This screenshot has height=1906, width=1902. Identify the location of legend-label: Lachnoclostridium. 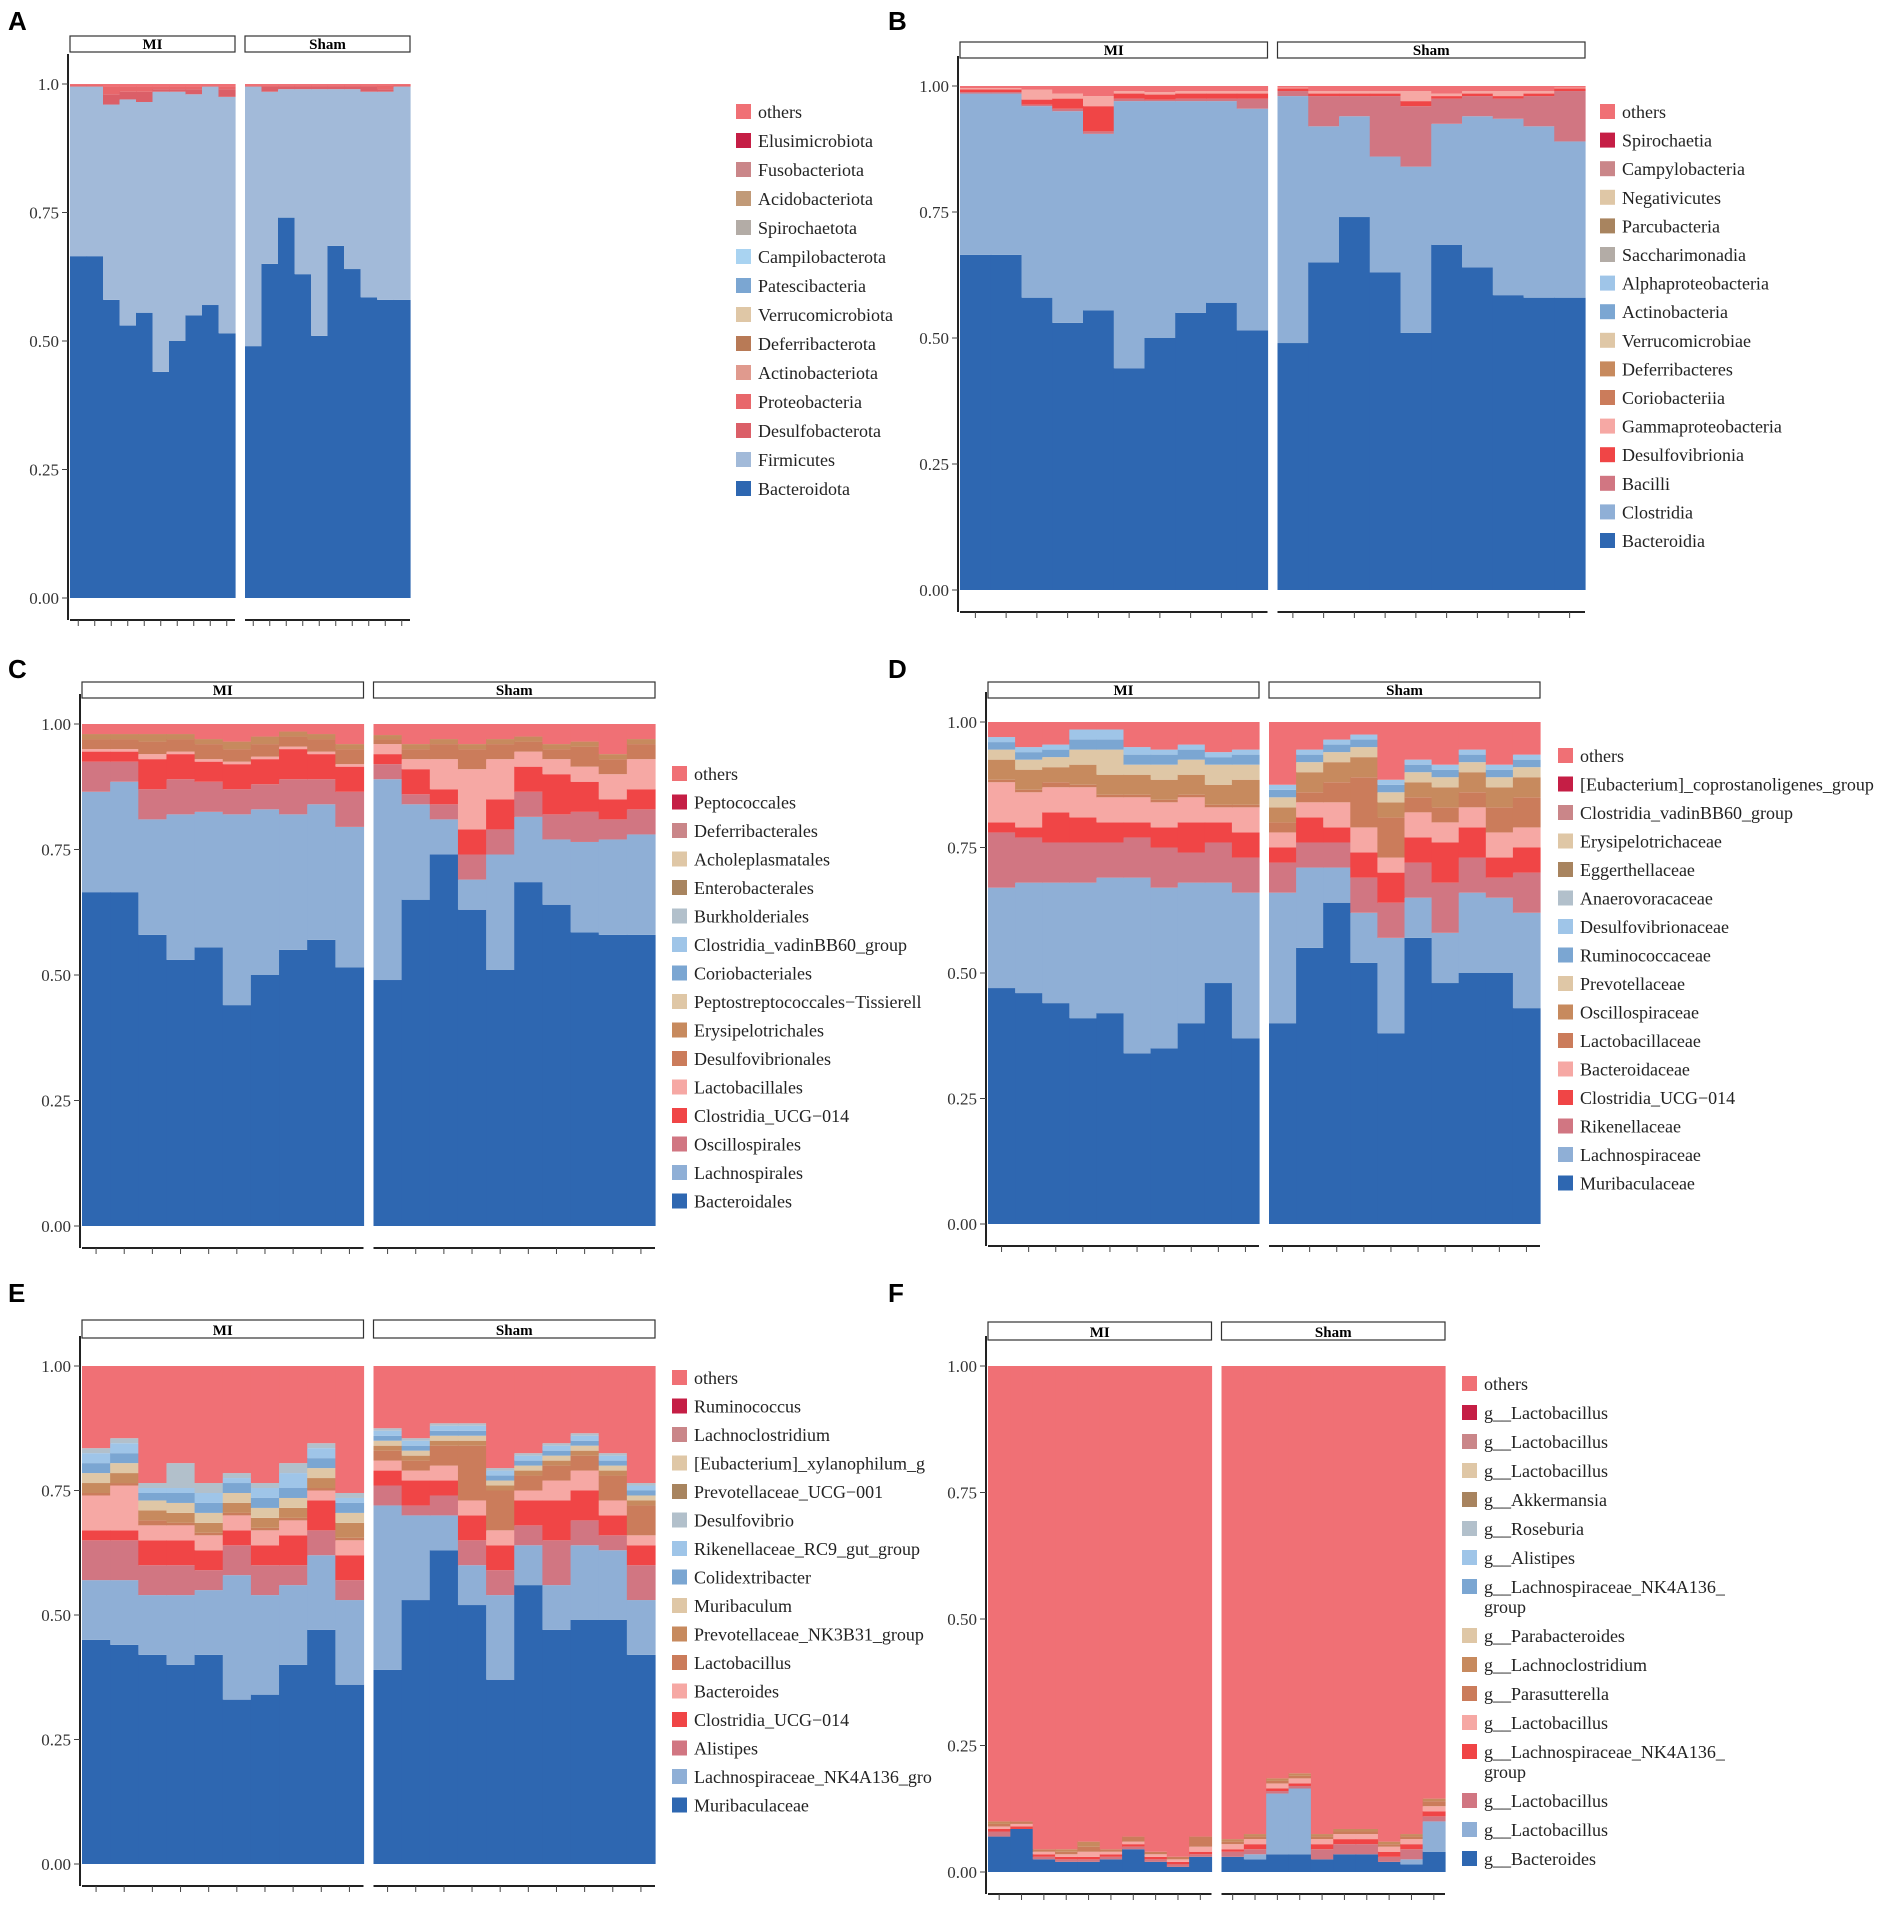
(762, 1435).